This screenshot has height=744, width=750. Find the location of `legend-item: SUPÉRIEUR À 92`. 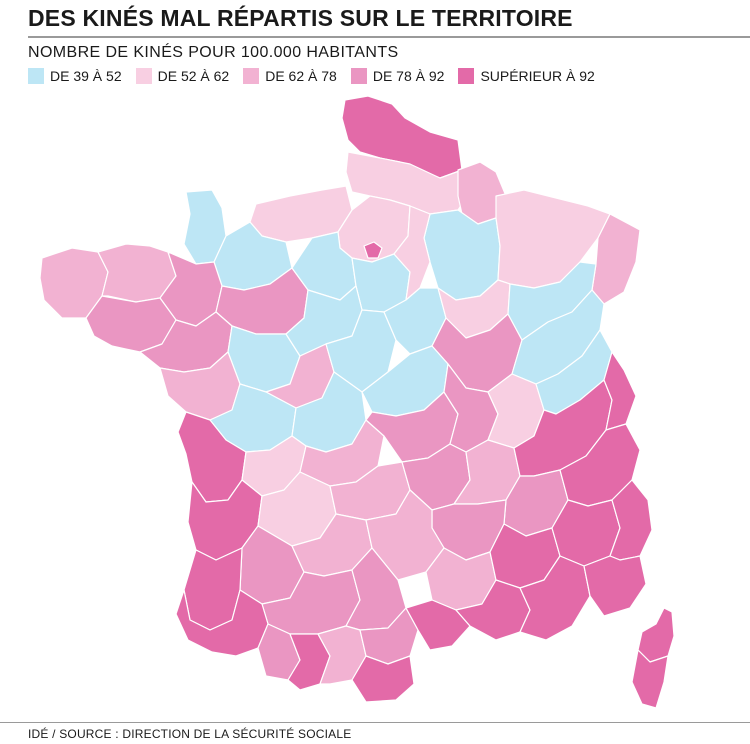

legend-item: SUPÉRIEUR À 92 is located at coordinates (526, 76).